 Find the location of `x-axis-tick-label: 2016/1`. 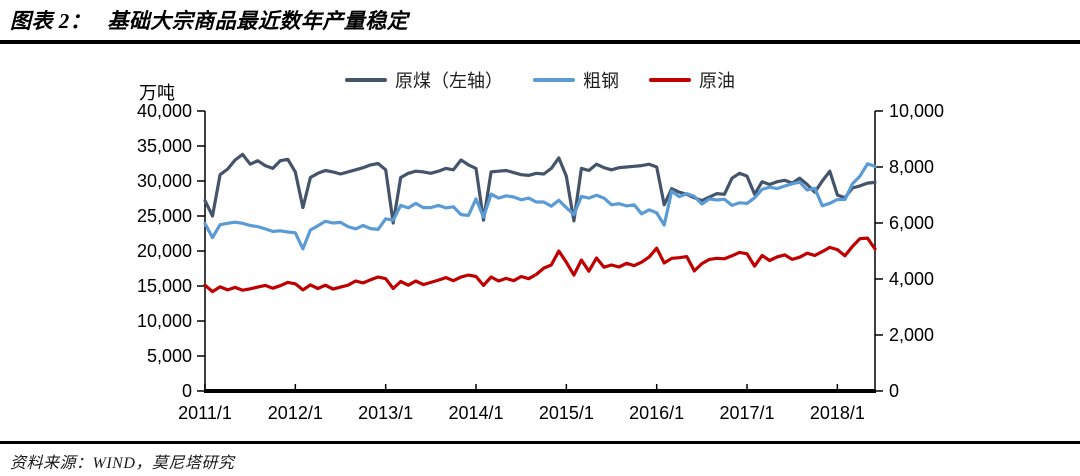

x-axis-tick-label: 2016/1 is located at coordinates (657, 413).